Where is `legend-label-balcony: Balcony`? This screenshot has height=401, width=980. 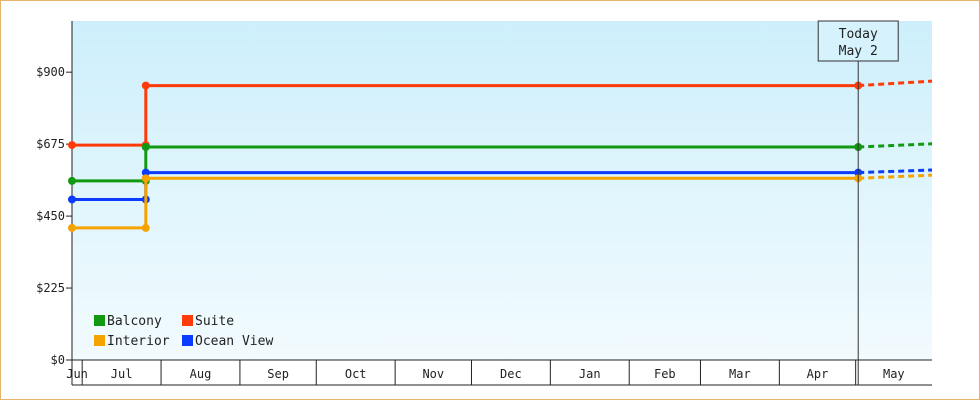
legend-label-balcony: Balcony is located at coordinates (134, 321).